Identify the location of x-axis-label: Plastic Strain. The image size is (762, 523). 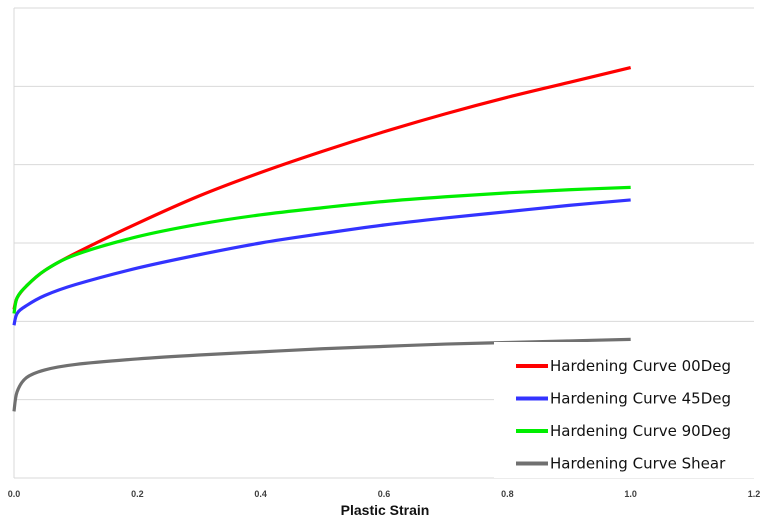
(385, 510).